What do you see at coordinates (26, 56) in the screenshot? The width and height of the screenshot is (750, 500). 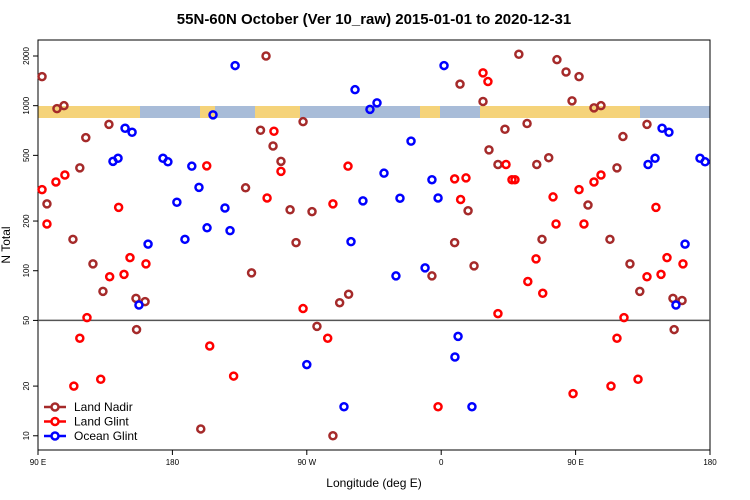 I see `y-tick-label: 2000` at bounding box center [26, 56].